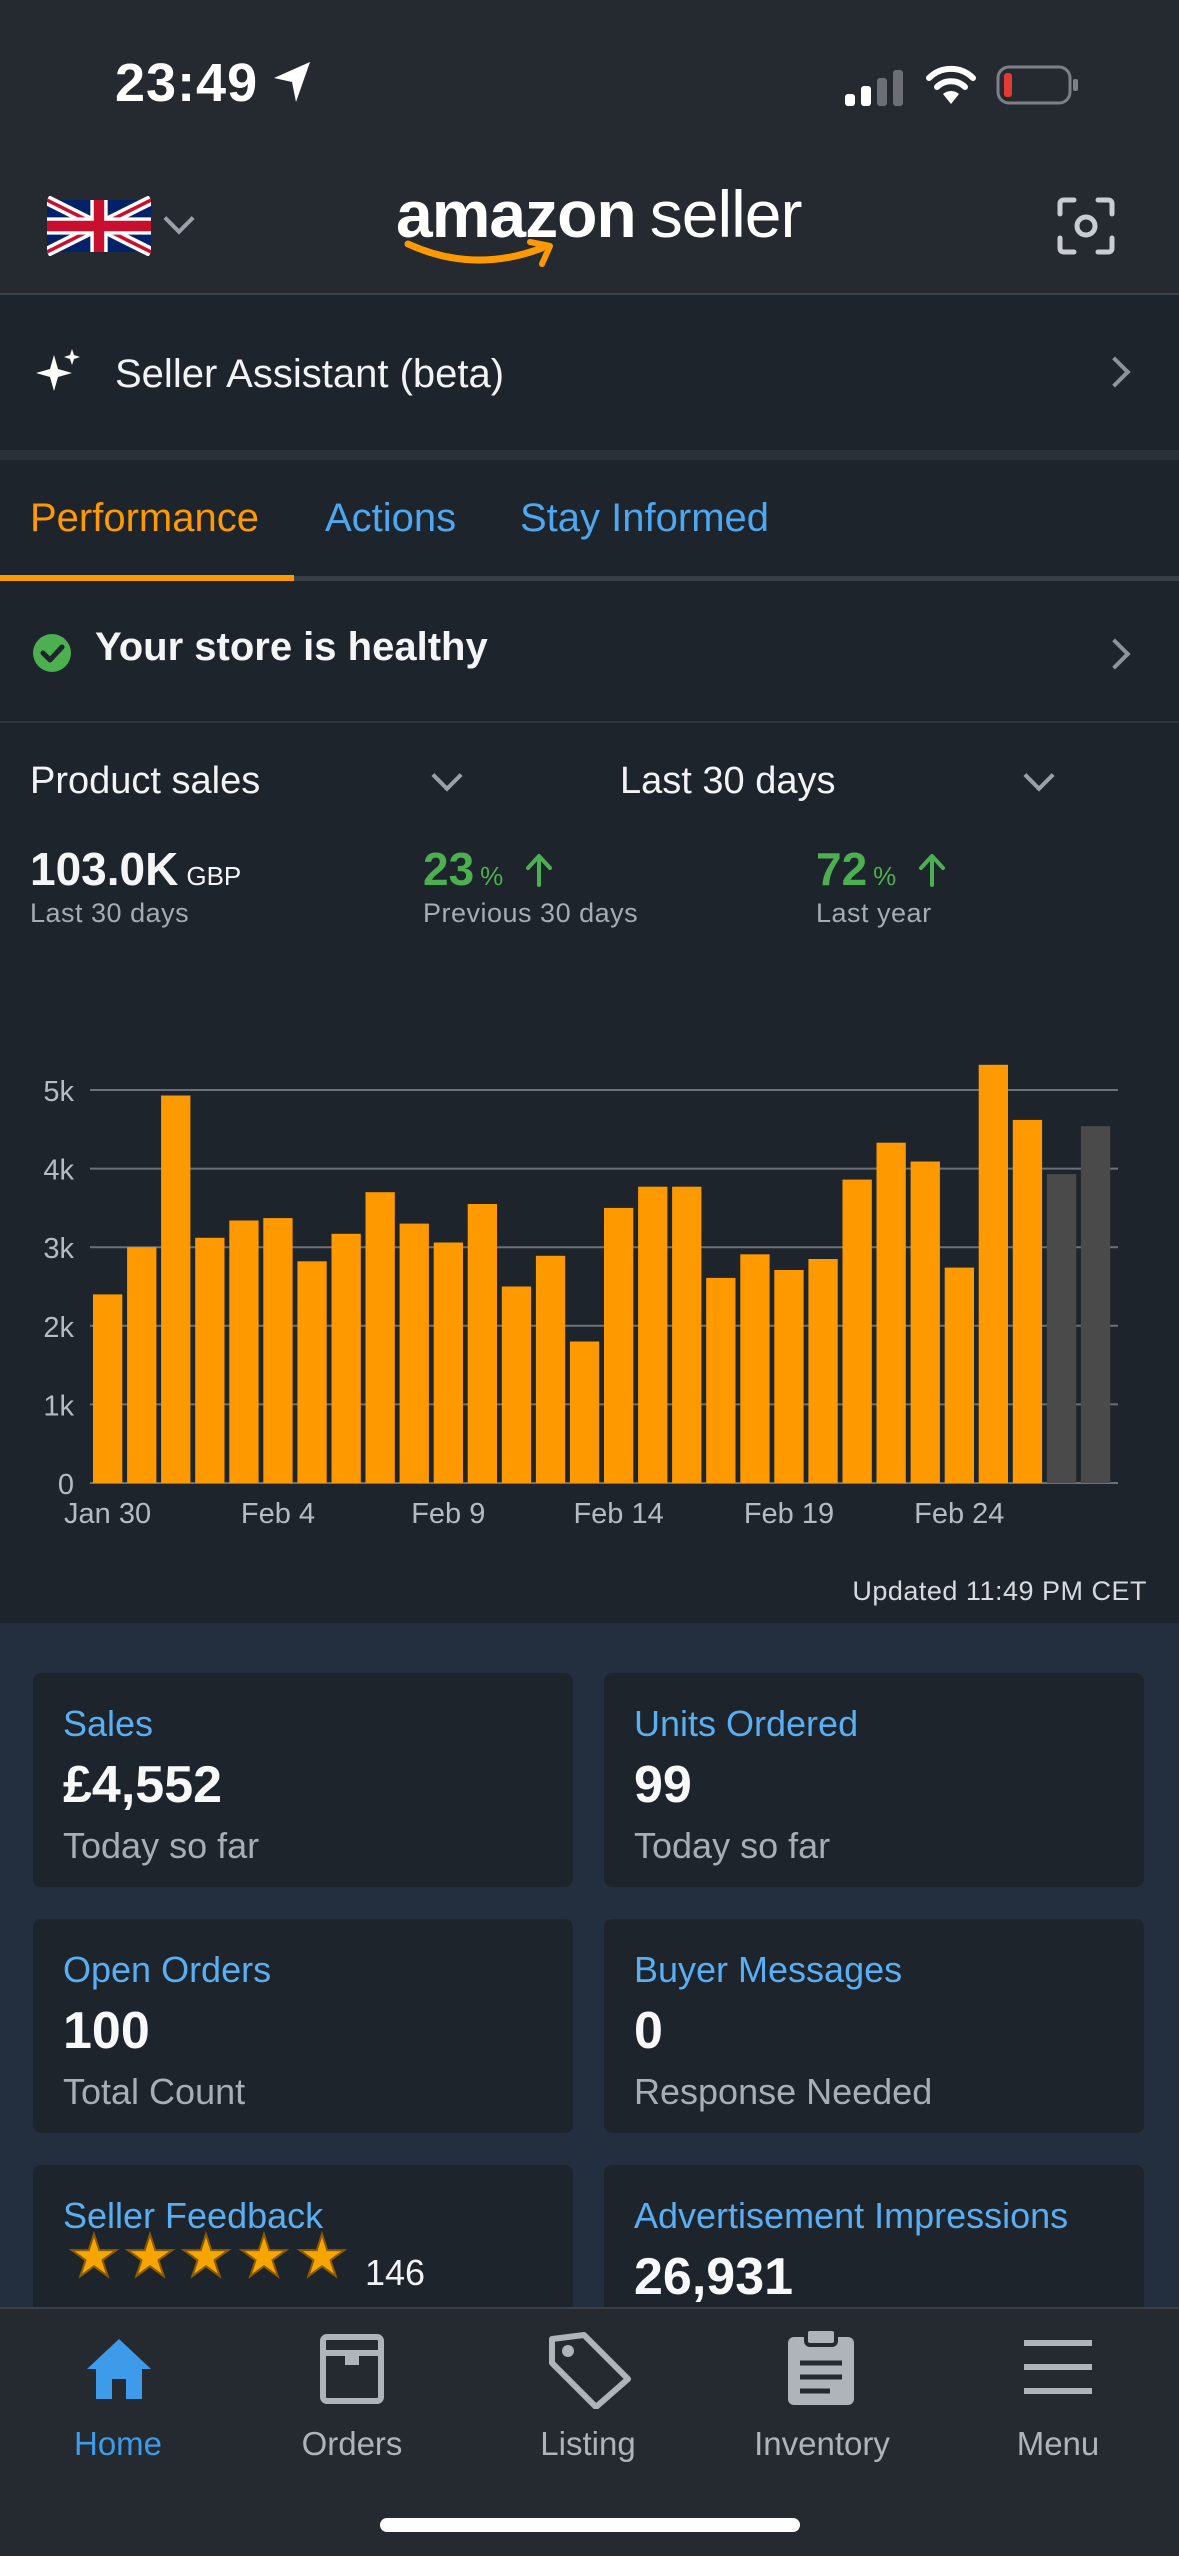 This screenshot has width=1179, height=2556. What do you see at coordinates (851, 2215) in the screenshot?
I see `card-title: Advertisement Impressions` at bounding box center [851, 2215].